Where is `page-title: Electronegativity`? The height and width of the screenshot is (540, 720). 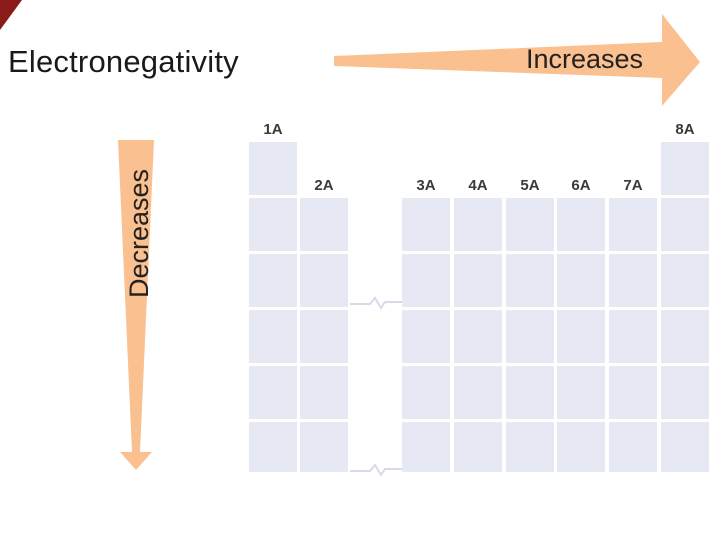 page-title: Electronegativity is located at coordinates (123, 61).